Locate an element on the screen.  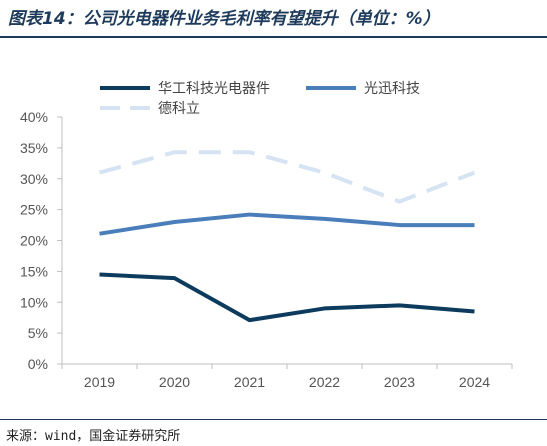
legend-label: 光迅科技 is located at coordinates (392, 89).